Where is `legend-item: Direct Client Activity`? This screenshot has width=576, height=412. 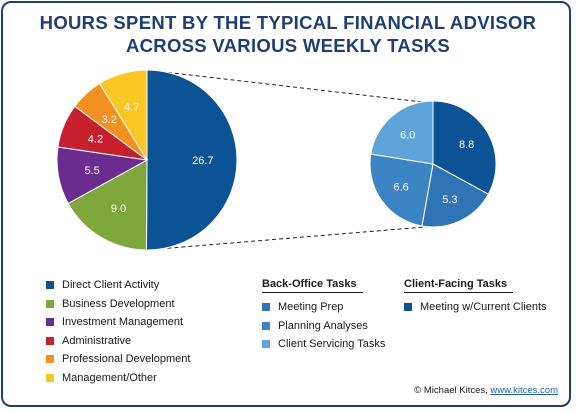
legend-item: Direct Client Activity is located at coordinates (118, 285).